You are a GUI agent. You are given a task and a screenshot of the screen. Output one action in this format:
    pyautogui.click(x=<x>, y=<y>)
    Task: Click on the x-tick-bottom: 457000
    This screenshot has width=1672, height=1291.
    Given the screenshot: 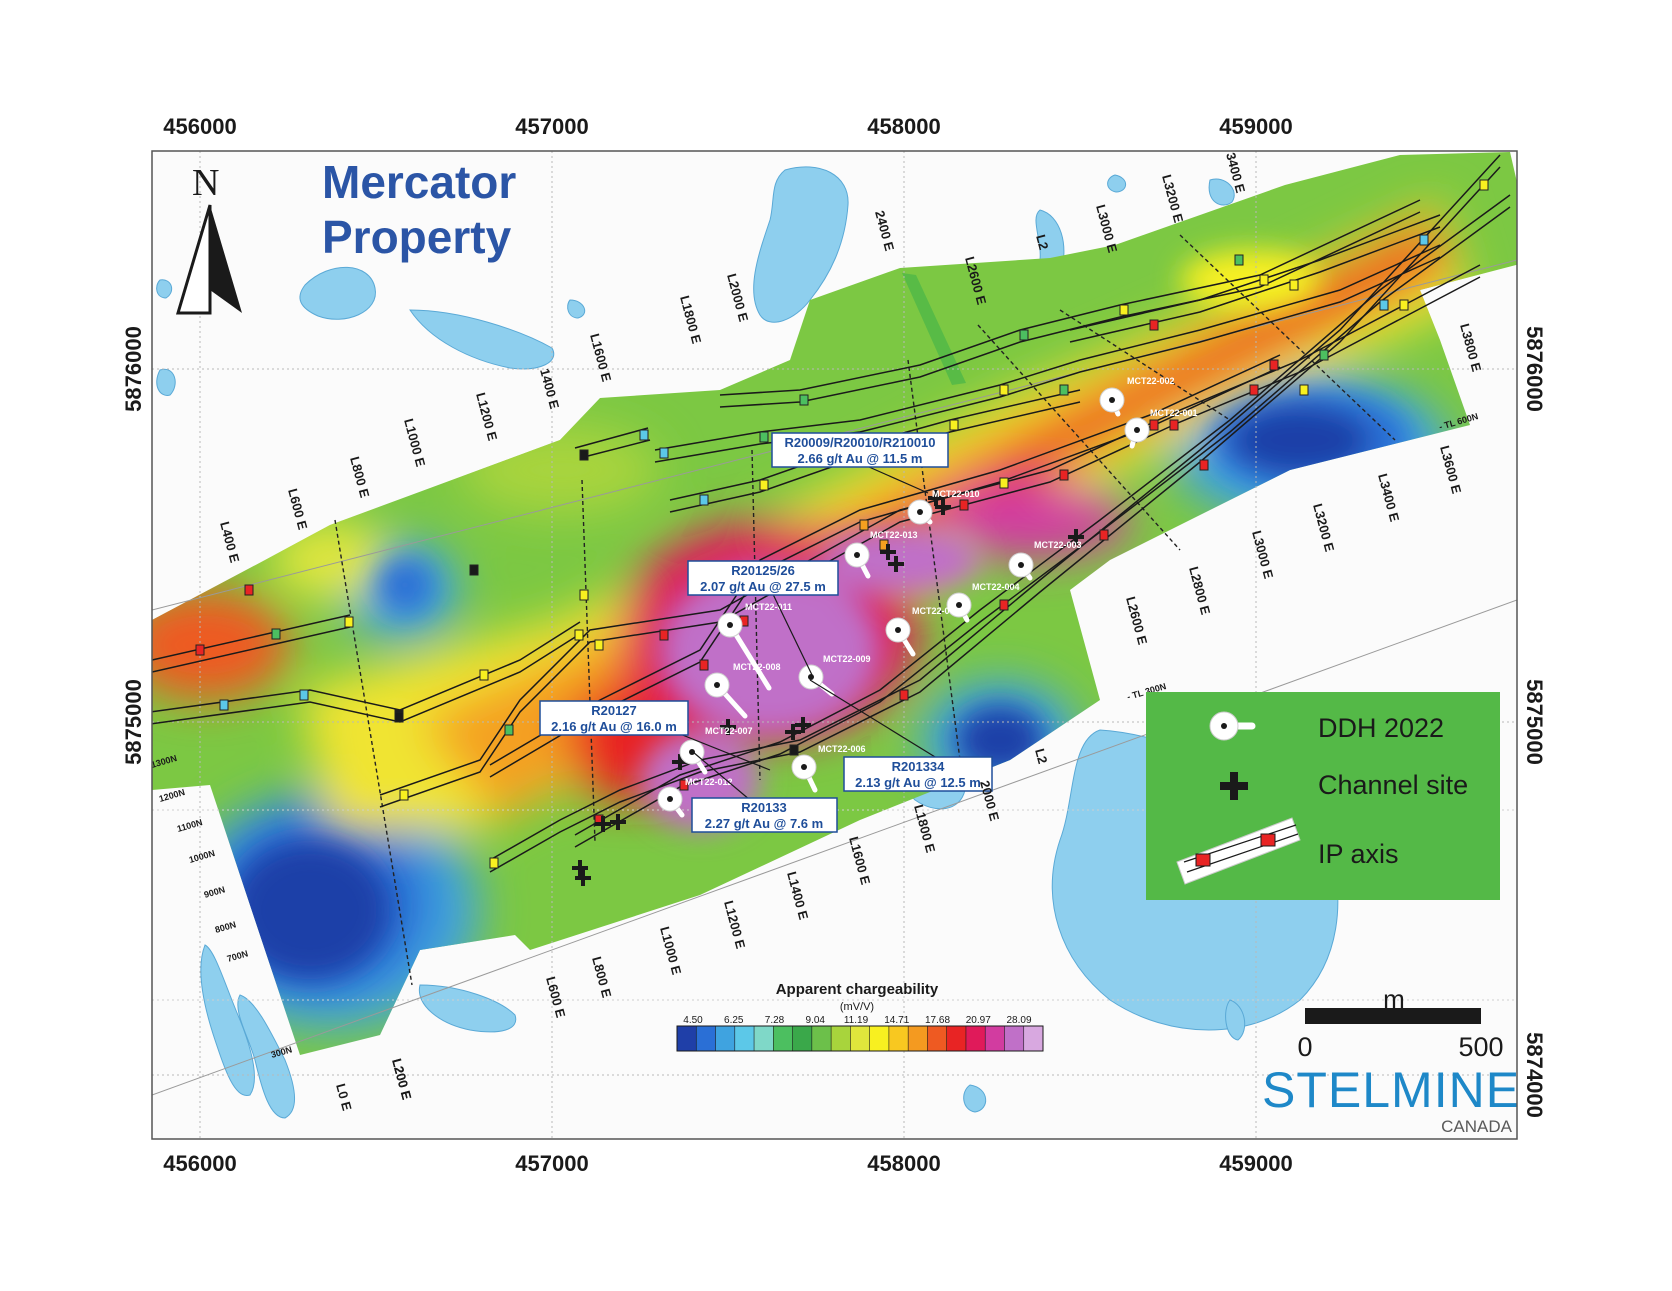 What is the action you would take?
    pyautogui.click(x=551, y=1163)
    